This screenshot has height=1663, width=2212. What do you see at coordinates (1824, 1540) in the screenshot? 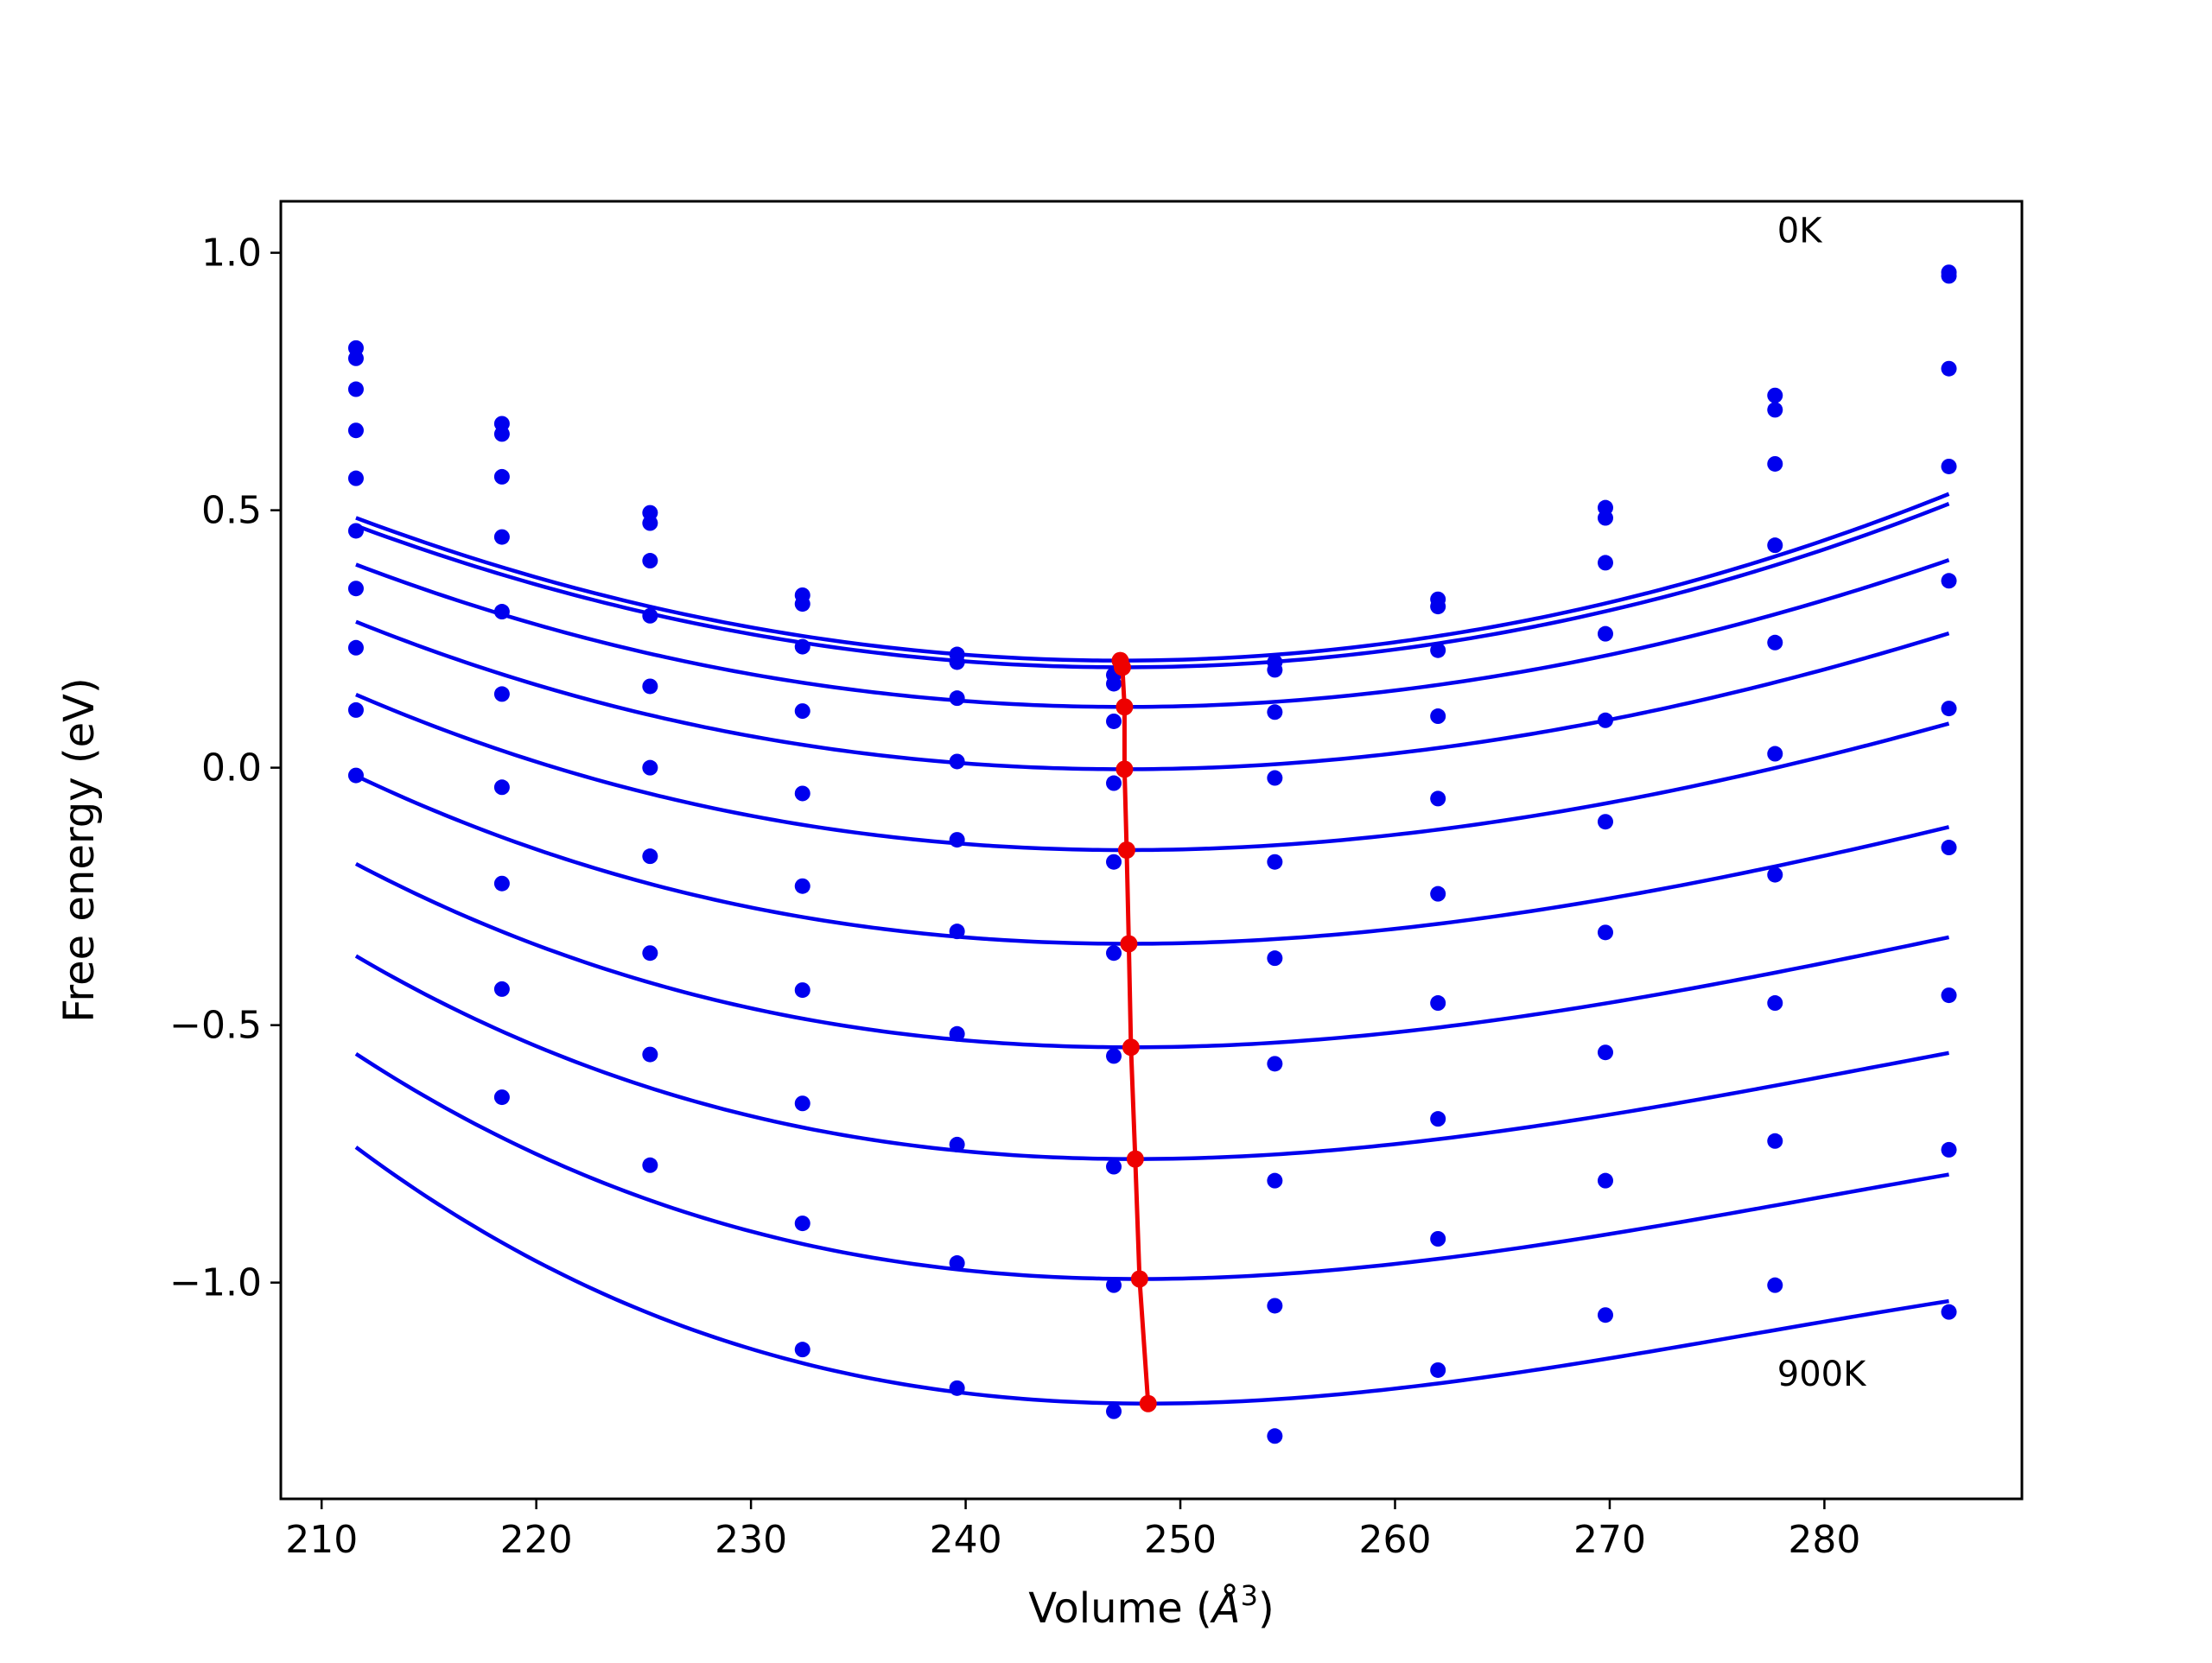
I see `x-tick-label-7: 280` at bounding box center [1824, 1540].